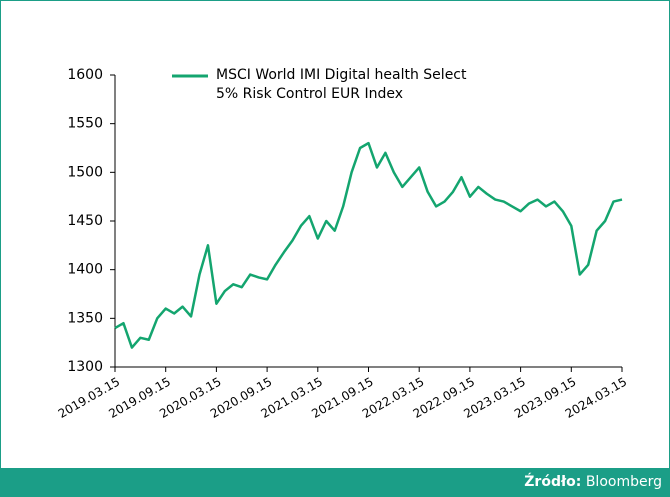 The height and width of the screenshot is (497, 670). I want to click on y-tick-label: 1600, so click(85, 75).